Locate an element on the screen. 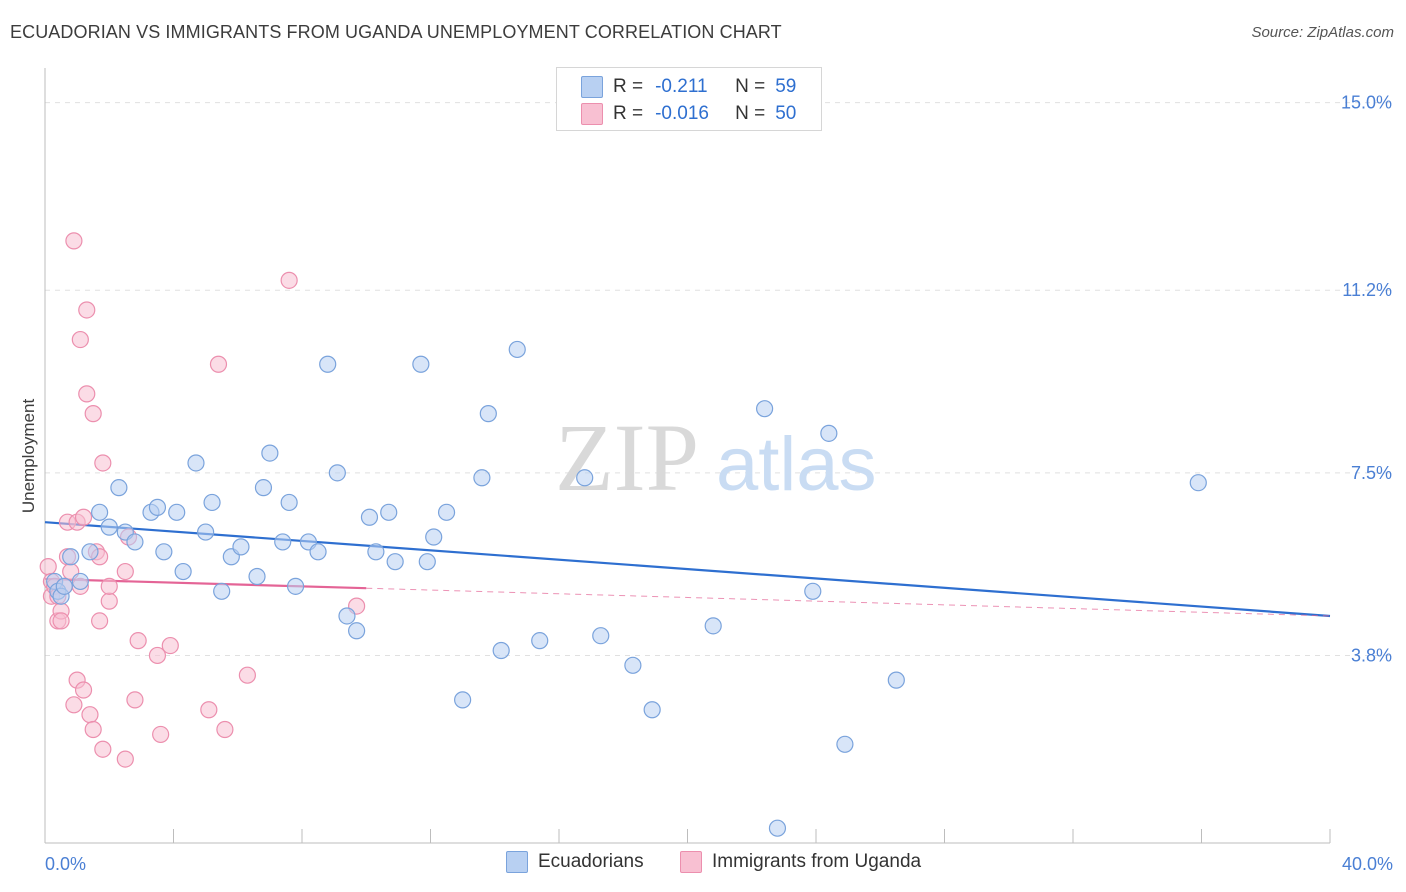  legend-n-value: 50 is located at coordinates (786, 113).